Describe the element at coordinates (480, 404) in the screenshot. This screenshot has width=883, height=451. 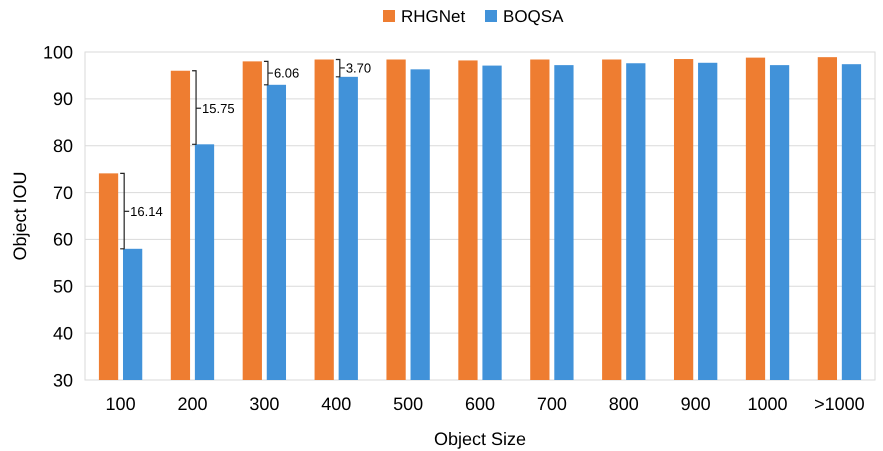
I see `x-tick-label: 600` at that location.